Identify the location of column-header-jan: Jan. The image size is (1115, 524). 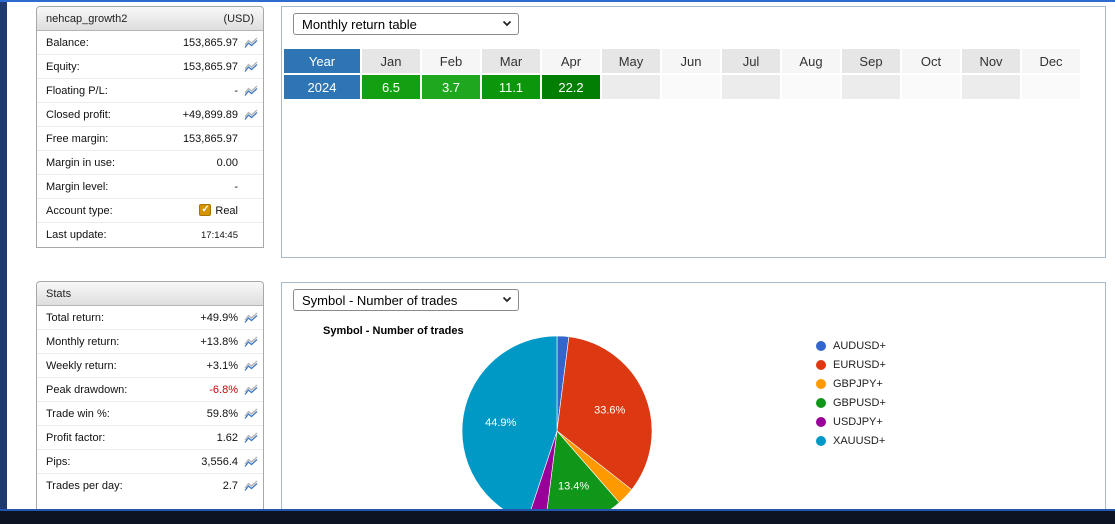
(391, 61).